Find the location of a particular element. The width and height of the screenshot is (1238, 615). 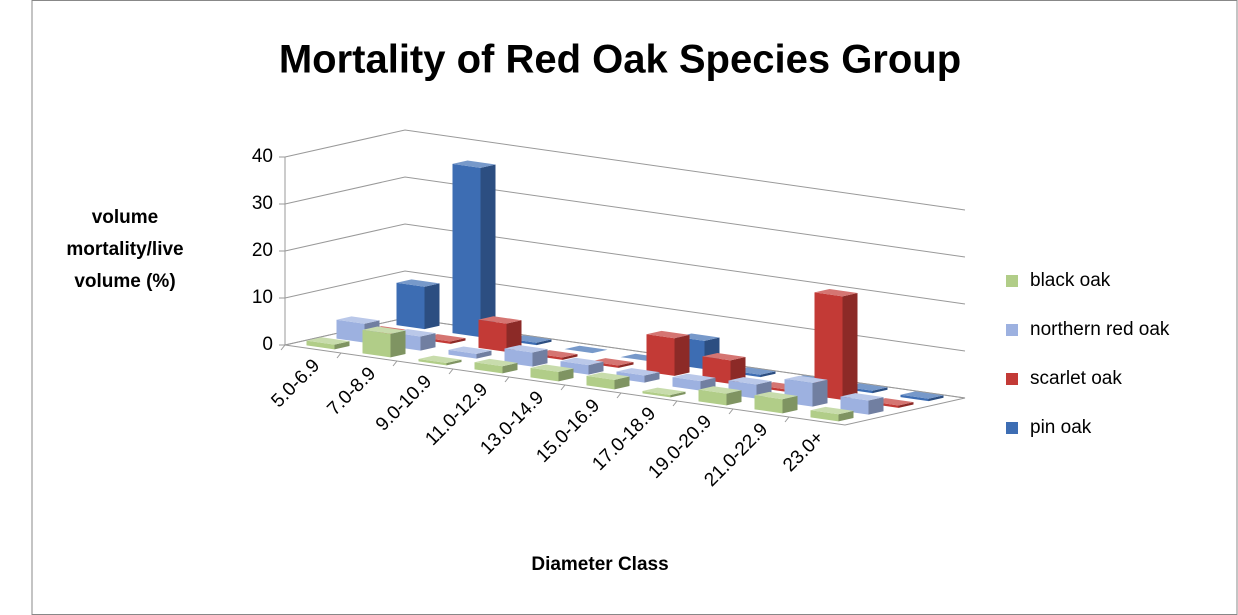

y-axis-label: mortality/live is located at coordinates (124, 249).